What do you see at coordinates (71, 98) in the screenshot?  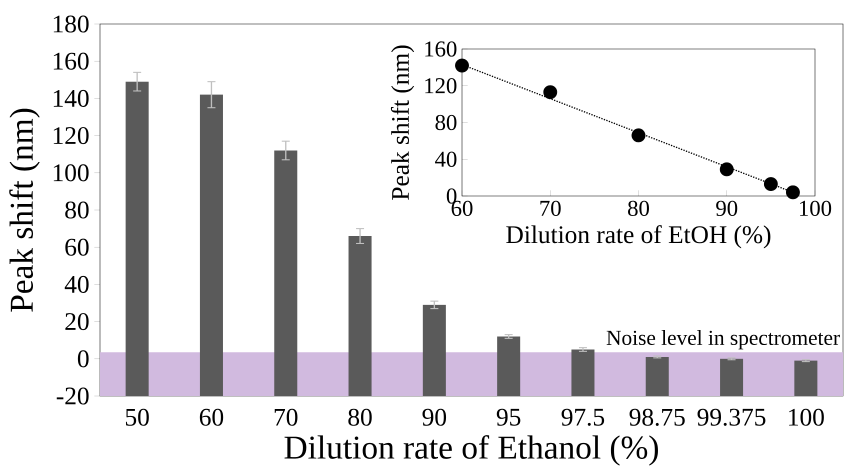 I see `y-tick-label: 140` at bounding box center [71, 98].